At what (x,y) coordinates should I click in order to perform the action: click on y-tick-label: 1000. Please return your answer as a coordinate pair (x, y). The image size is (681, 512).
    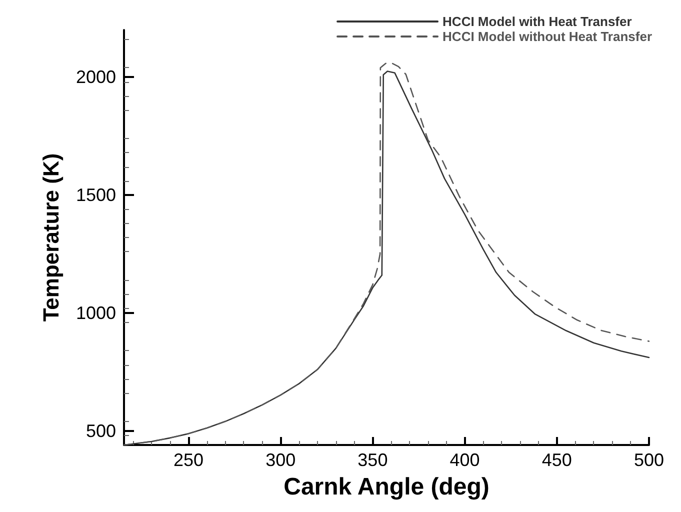
    Looking at the image, I should click on (96, 312).